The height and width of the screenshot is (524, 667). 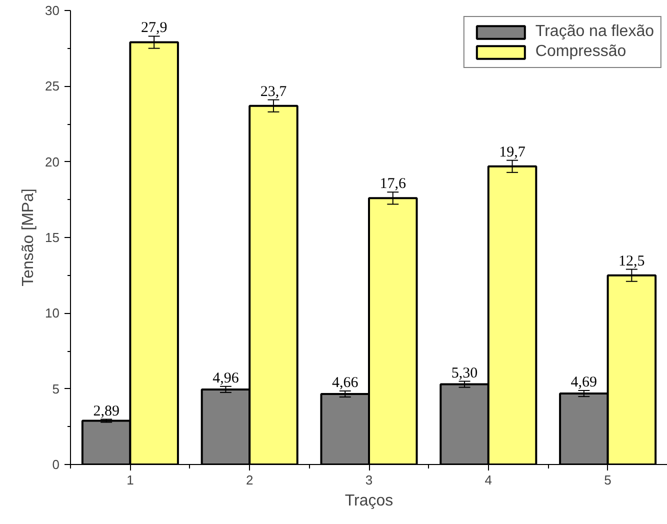 What do you see at coordinates (464, 373) in the screenshot?
I see `data-label: 5,30` at bounding box center [464, 373].